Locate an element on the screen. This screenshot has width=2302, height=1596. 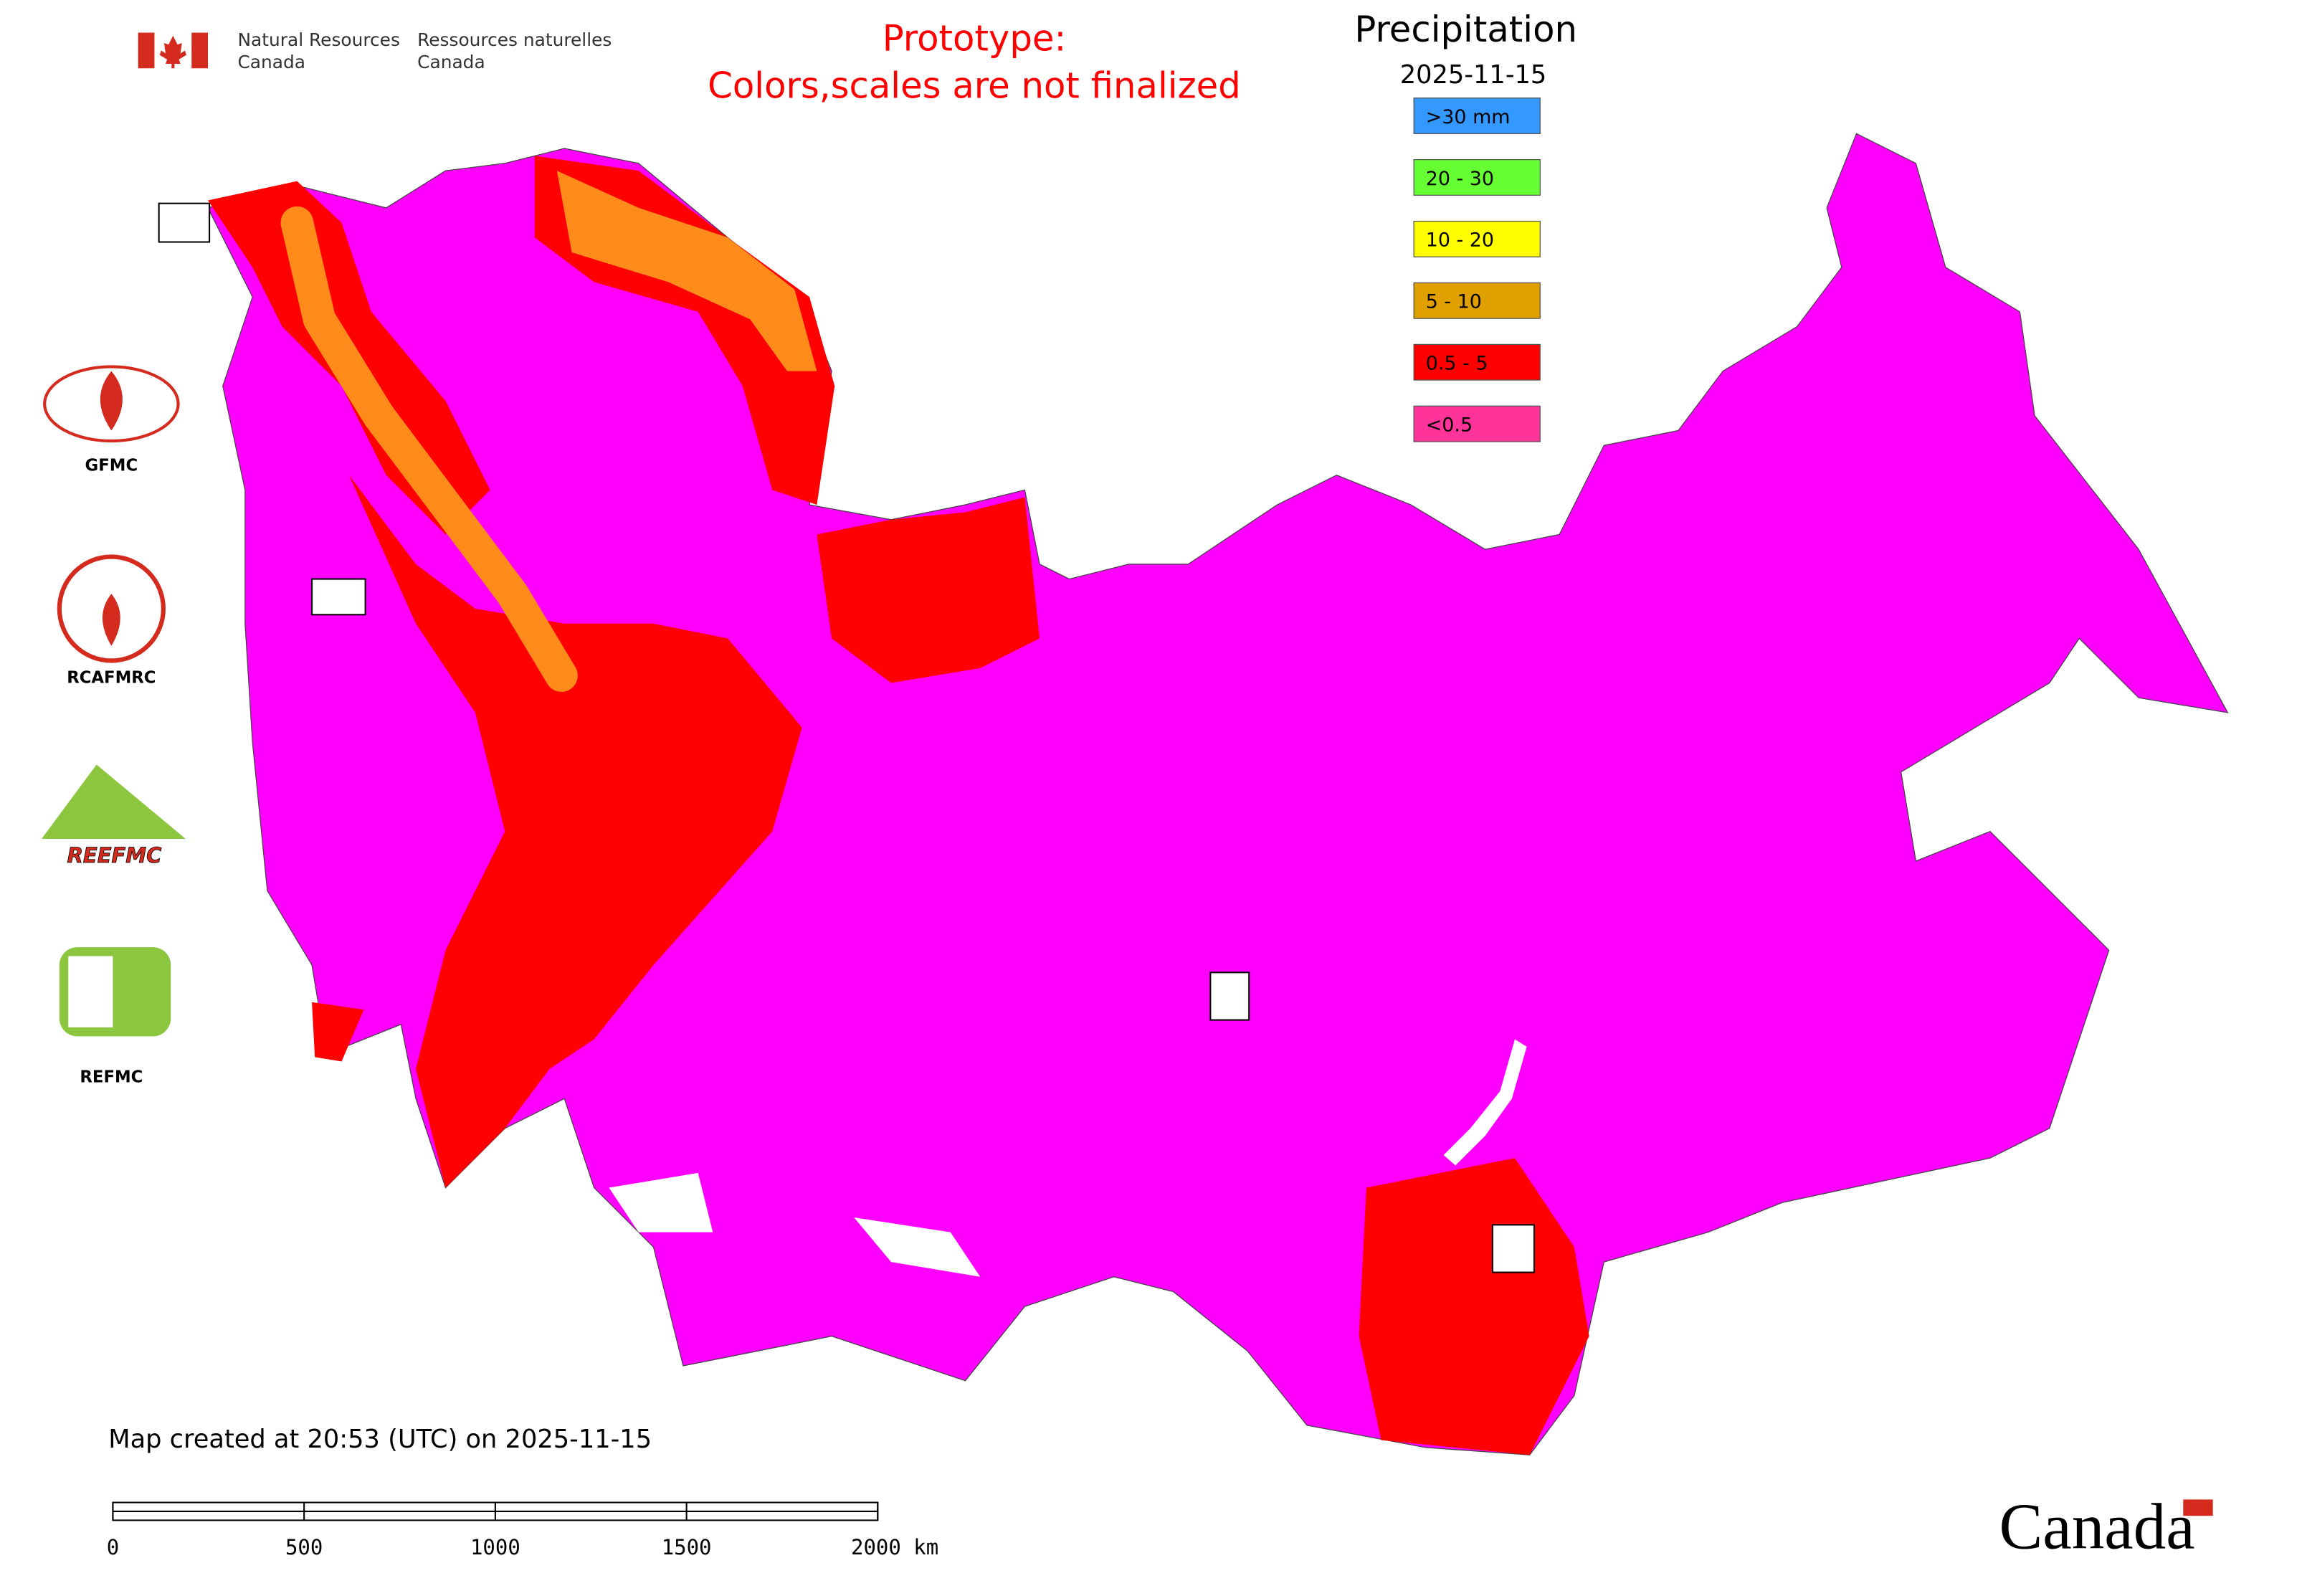
logo-label: REFMC is located at coordinates (112, 1077).